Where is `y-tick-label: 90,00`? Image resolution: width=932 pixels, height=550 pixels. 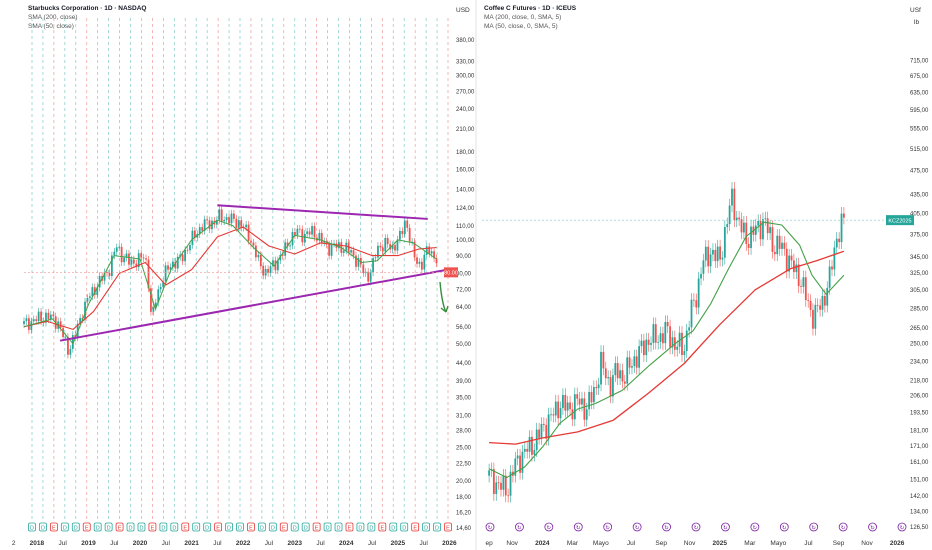 y-tick-label: 90,00 is located at coordinates (464, 257).